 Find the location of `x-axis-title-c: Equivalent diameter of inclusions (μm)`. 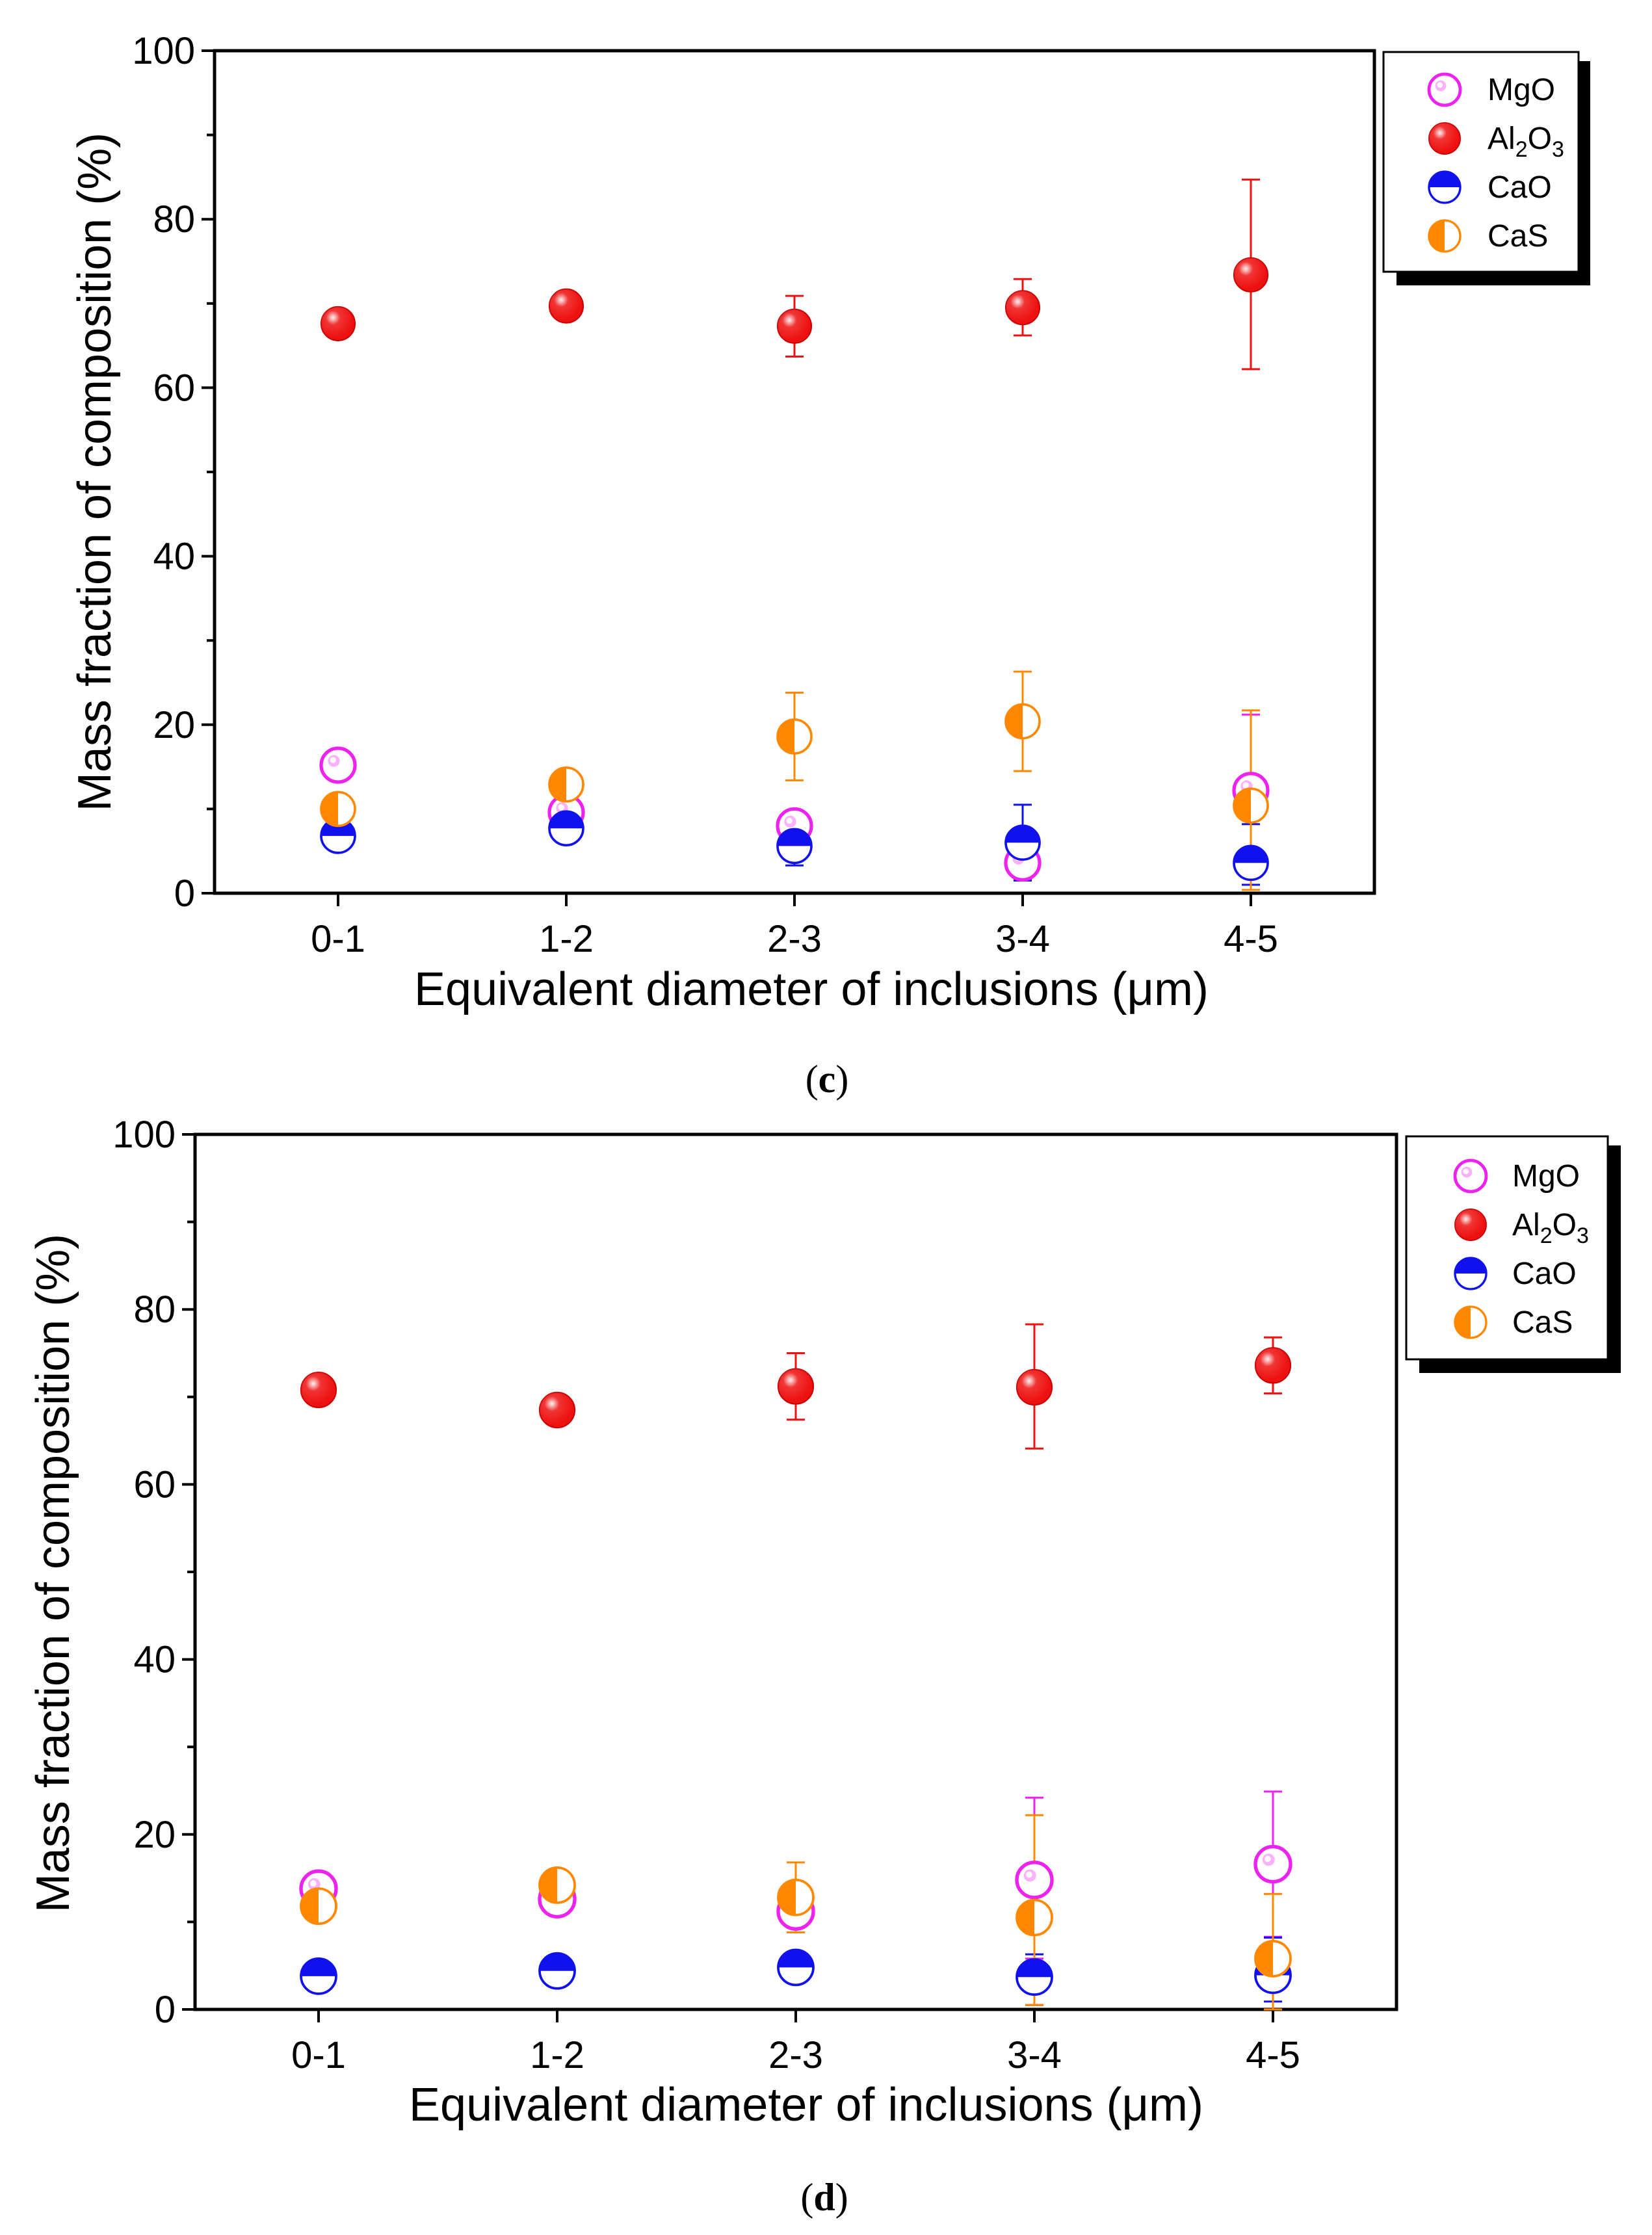

x-axis-title-c: Equivalent diameter of inclusions (μm) is located at coordinates (811, 989).